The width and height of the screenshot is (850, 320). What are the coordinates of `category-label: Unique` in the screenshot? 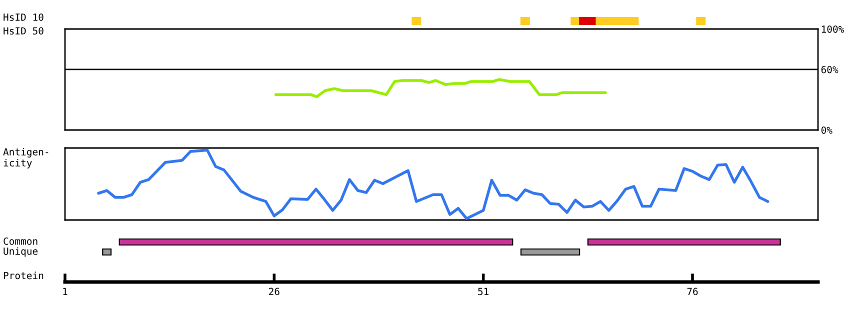 It's located at (21, 252).